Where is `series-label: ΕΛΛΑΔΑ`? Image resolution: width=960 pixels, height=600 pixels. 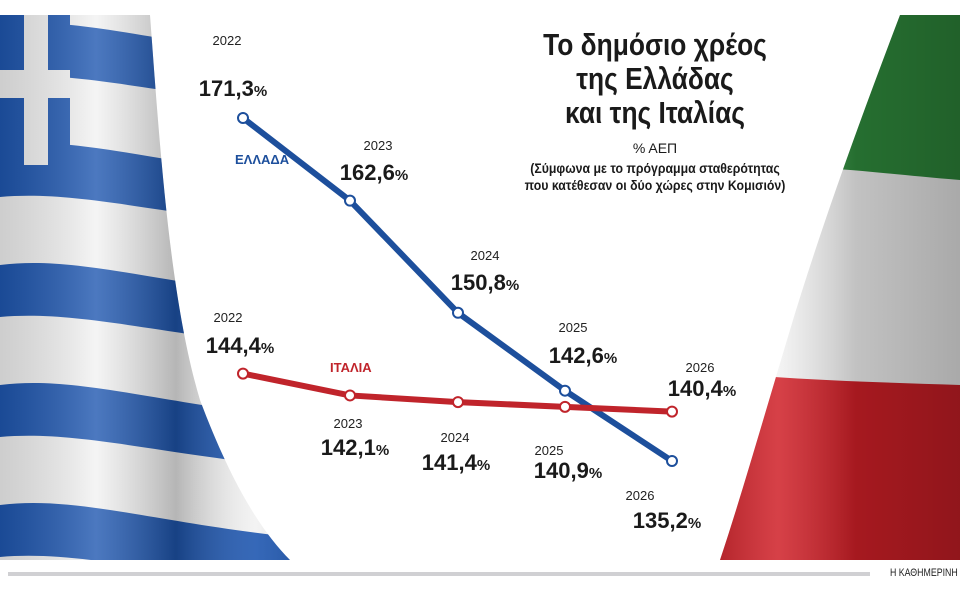
series-label: ΕΛΛΑΔΑ is located at coordinates (262, 159).